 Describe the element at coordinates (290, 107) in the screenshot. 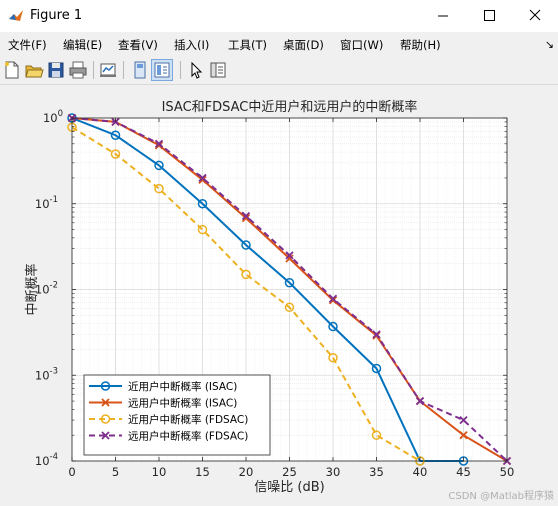

I see `chart-title: ISAC和FDSAC中近用户和远用户的中断概率` at that location.